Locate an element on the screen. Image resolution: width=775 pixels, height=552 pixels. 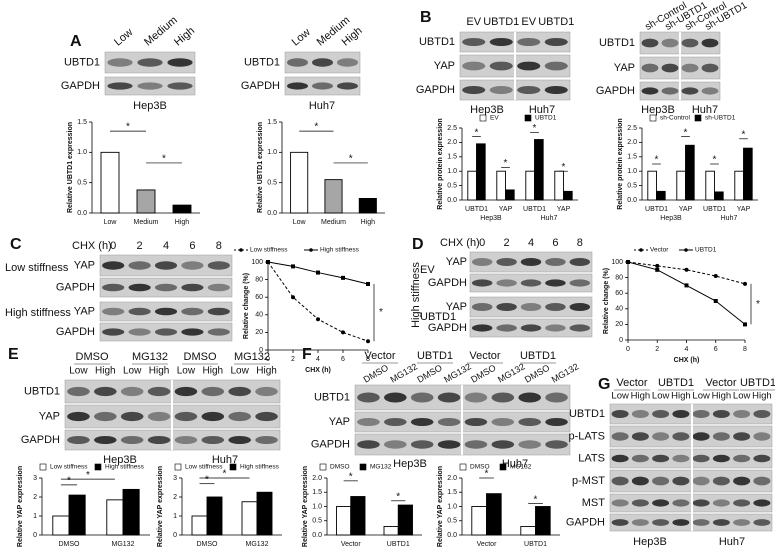
legend-swatch is located at coordinates (98, 467).